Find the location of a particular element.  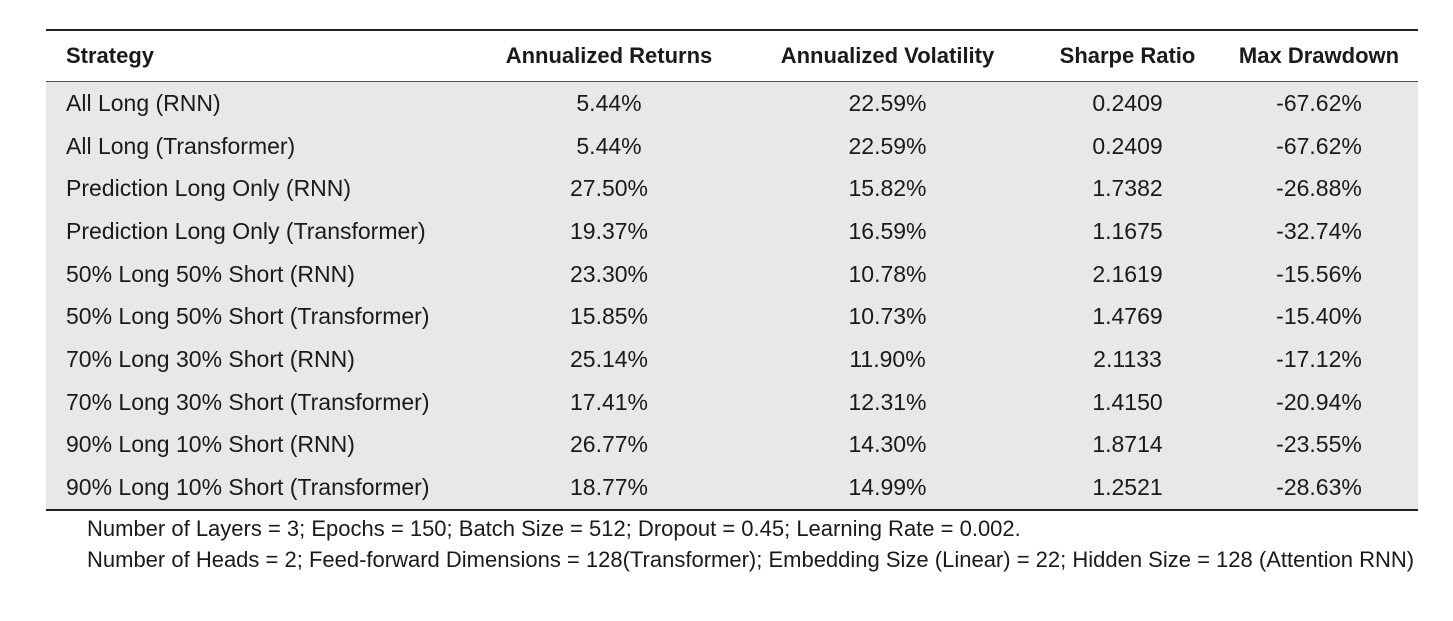

cell-sharpe-ratio: 2.1133 is located at coordinates (1127, 358).